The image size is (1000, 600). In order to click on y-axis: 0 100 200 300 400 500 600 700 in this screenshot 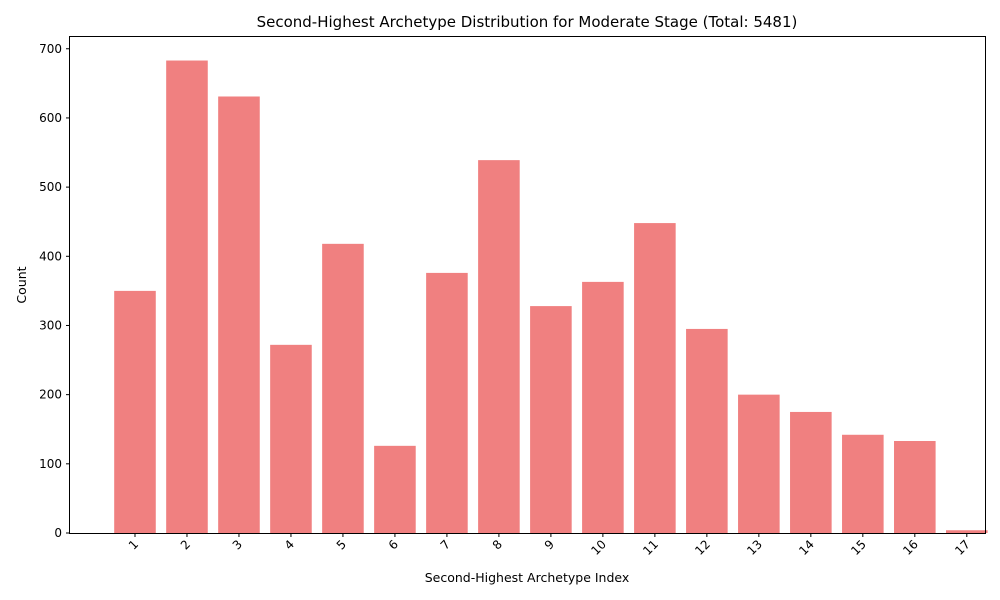, I will do `click(54, 291)`.